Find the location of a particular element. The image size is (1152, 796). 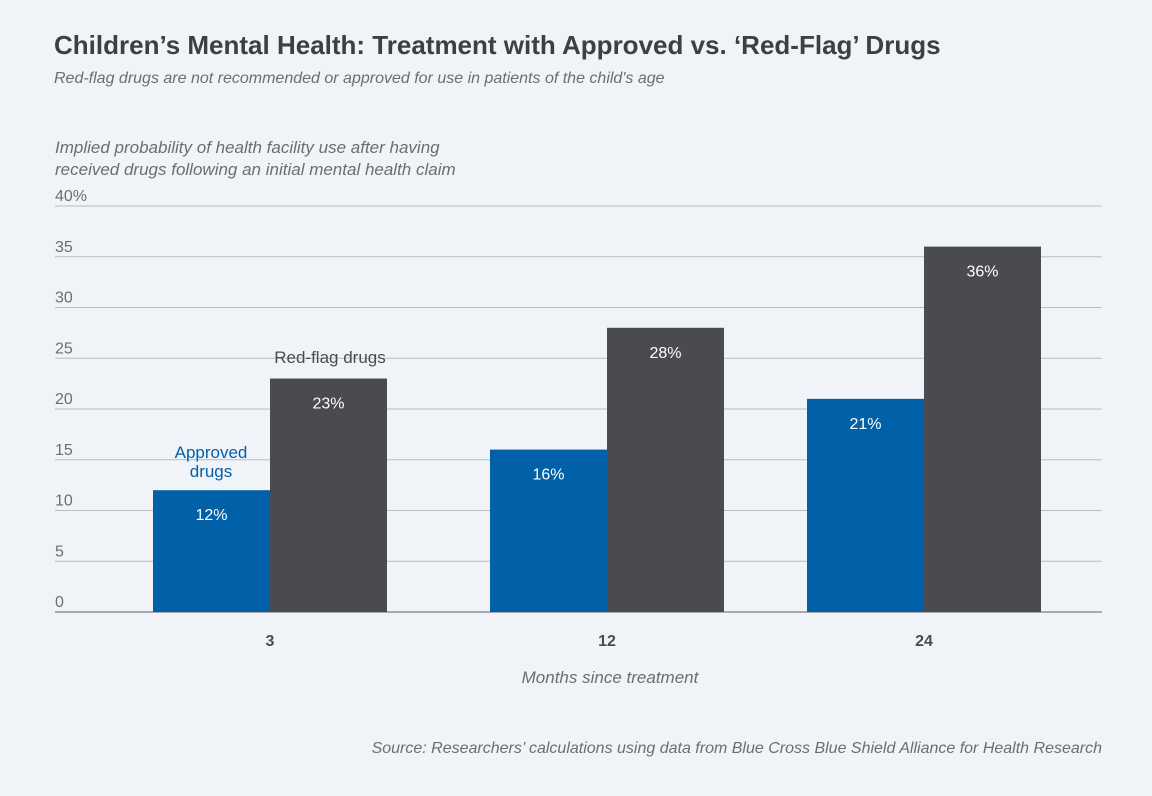

x-tick-label: 3 is located at coordinates (270, 641).